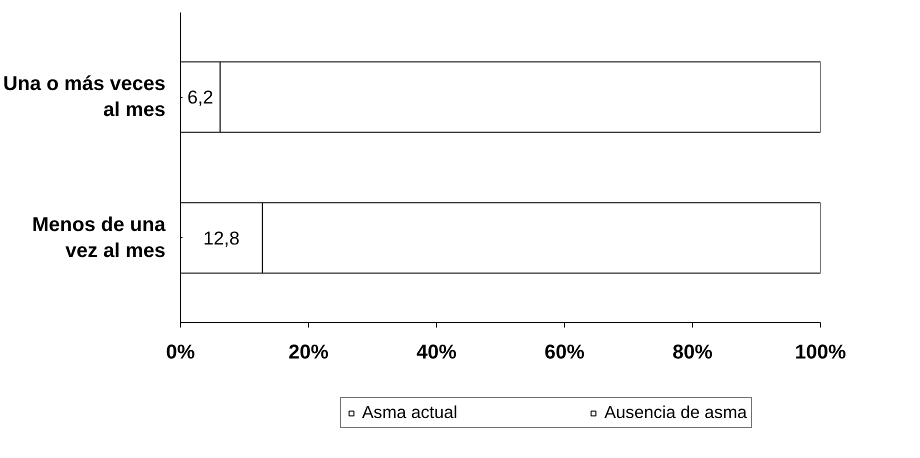 Image resolution: width=920 pixels, height=458 pixels. What do you see at coordinates (692, 353) in the screenshot?
I see `x-tick-label: 80%` at bounding box center [692, 353].